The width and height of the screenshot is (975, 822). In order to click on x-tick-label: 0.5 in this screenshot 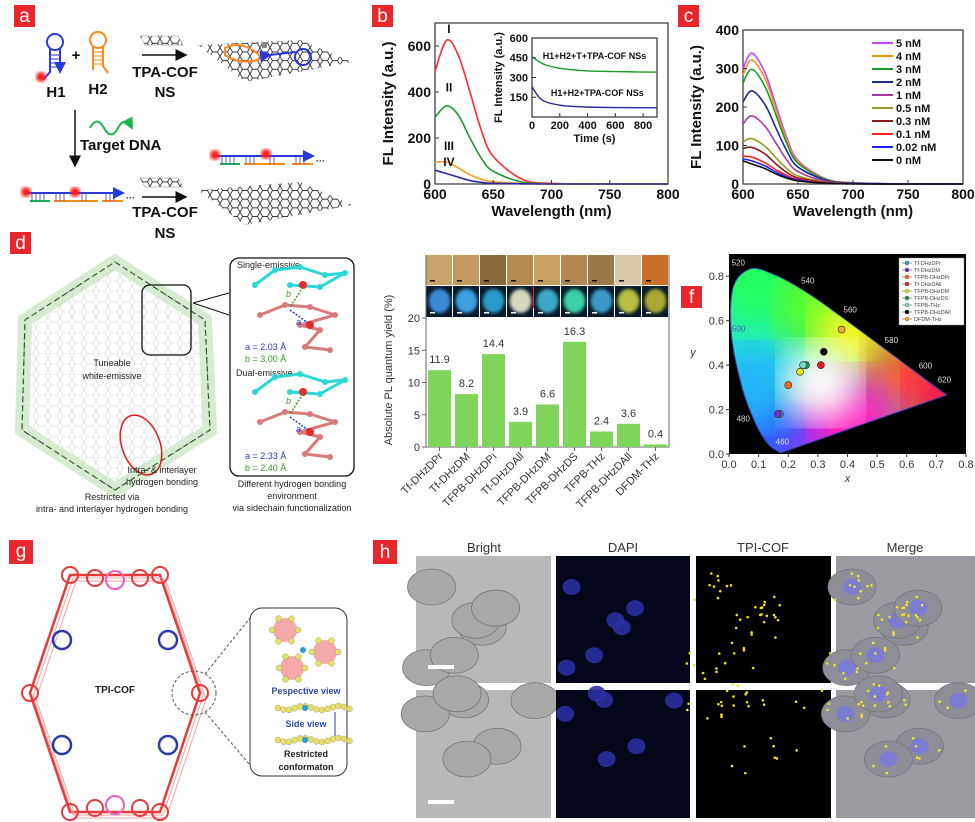, I will do `click(876, 465)`.